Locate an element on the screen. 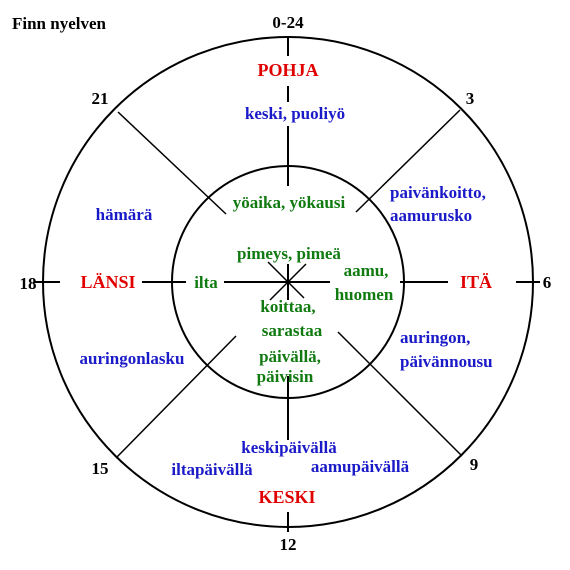 The height and width of the screenshot is (570, 570). inner-west-label: ilta is located at coordinates (206, 282).